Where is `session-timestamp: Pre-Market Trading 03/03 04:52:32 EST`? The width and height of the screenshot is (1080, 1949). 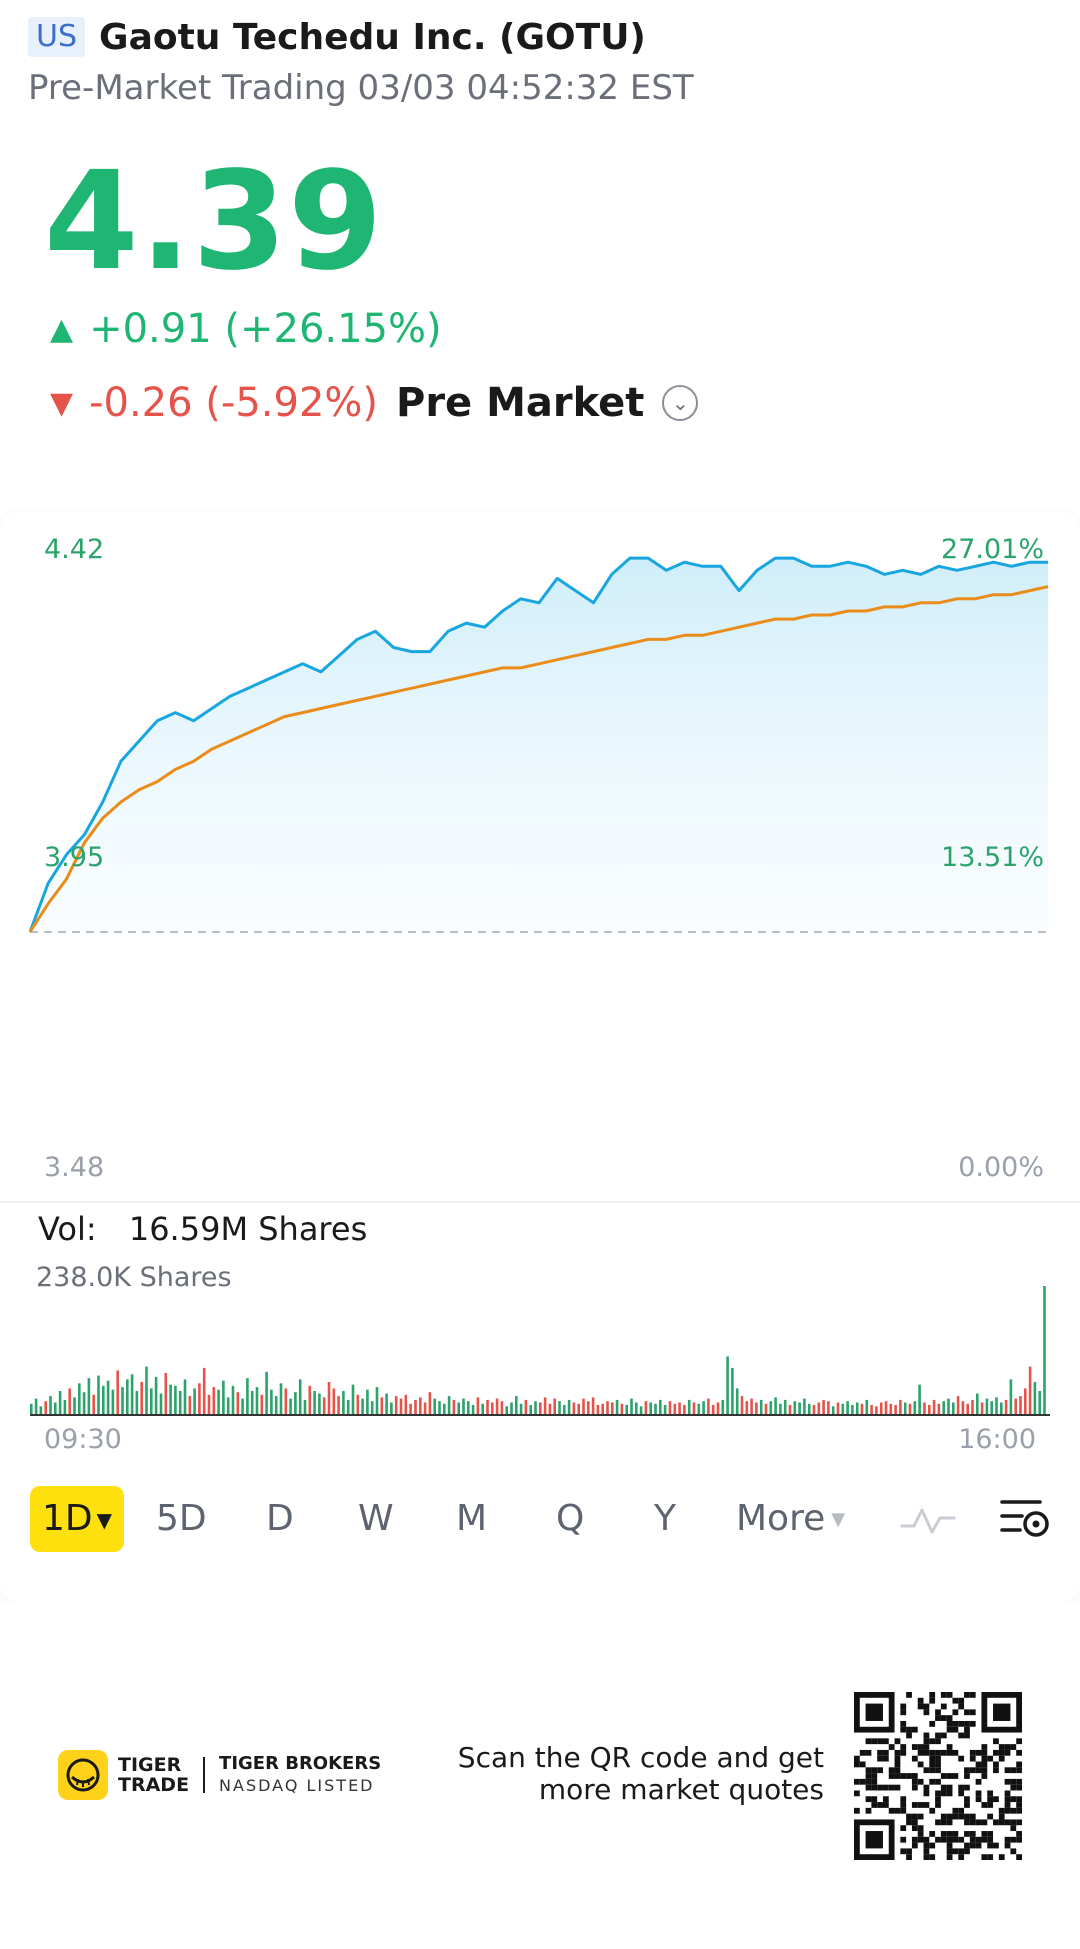 session-timestamp: Pre-Market Trading 03/03 04:52:32 EST is located at coordinates (361, 88).